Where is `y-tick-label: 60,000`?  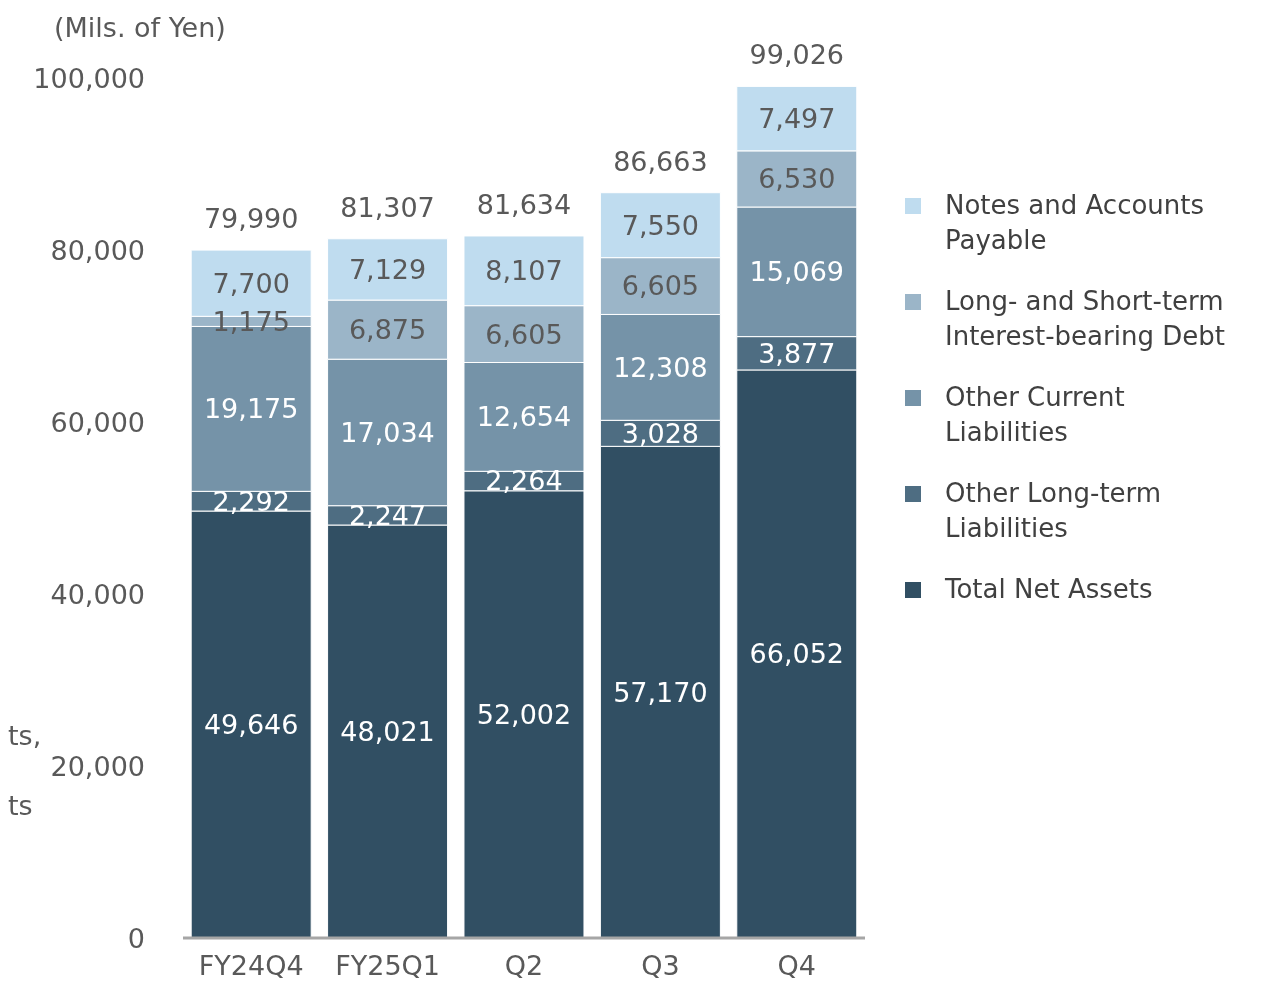 y-tick-label: 60,000 is located at coordinates (97, 422).